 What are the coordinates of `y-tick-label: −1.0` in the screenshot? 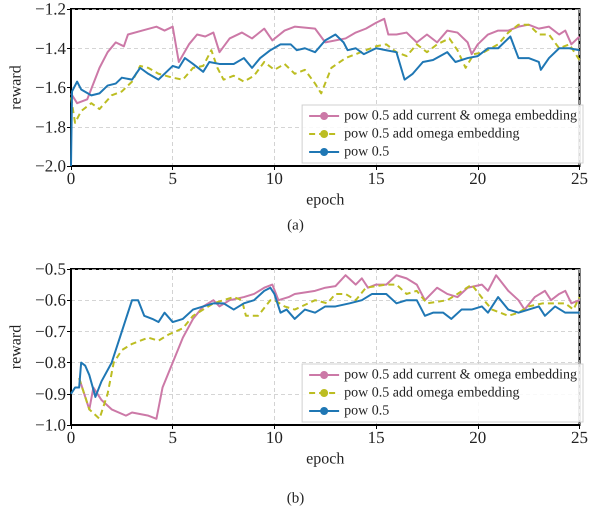 It's located at (50, 425).